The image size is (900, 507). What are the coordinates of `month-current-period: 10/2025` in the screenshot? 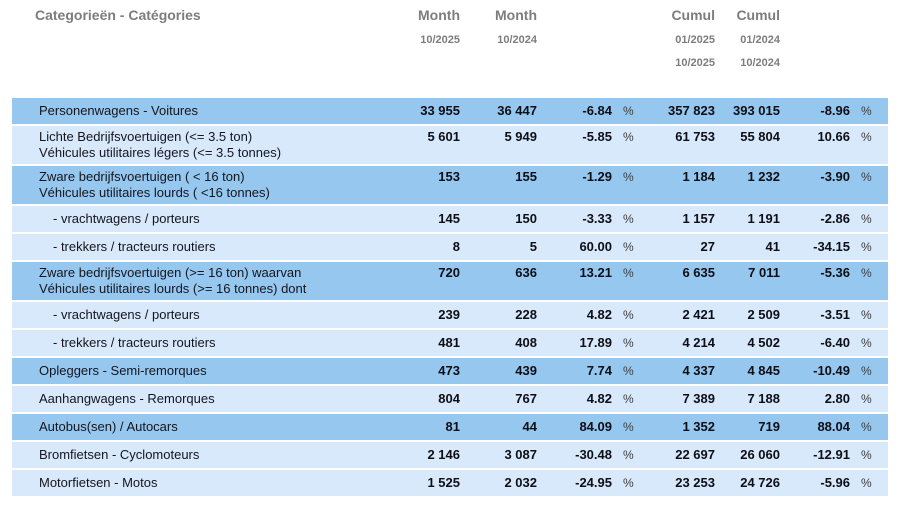 It's located at (440, 40).